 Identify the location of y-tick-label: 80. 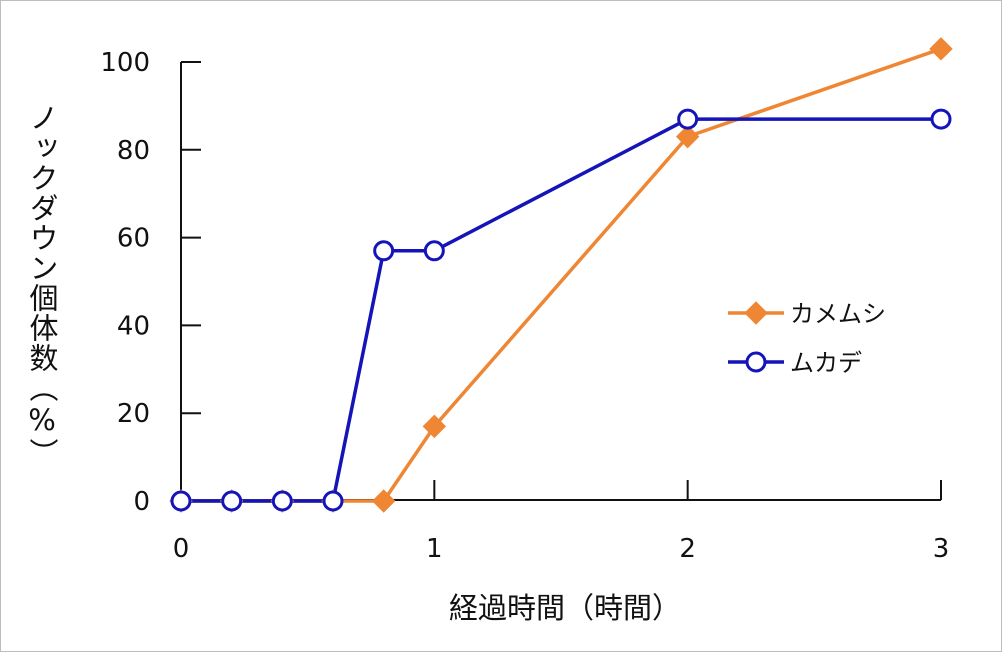
(133, 151).